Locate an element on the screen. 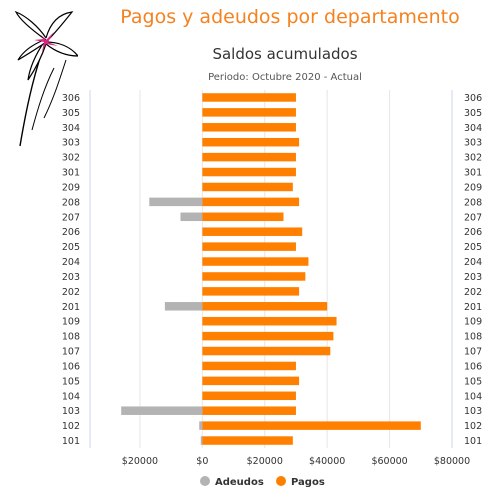  y-tick-label-left: 207 is located at coordinates (71, 217).